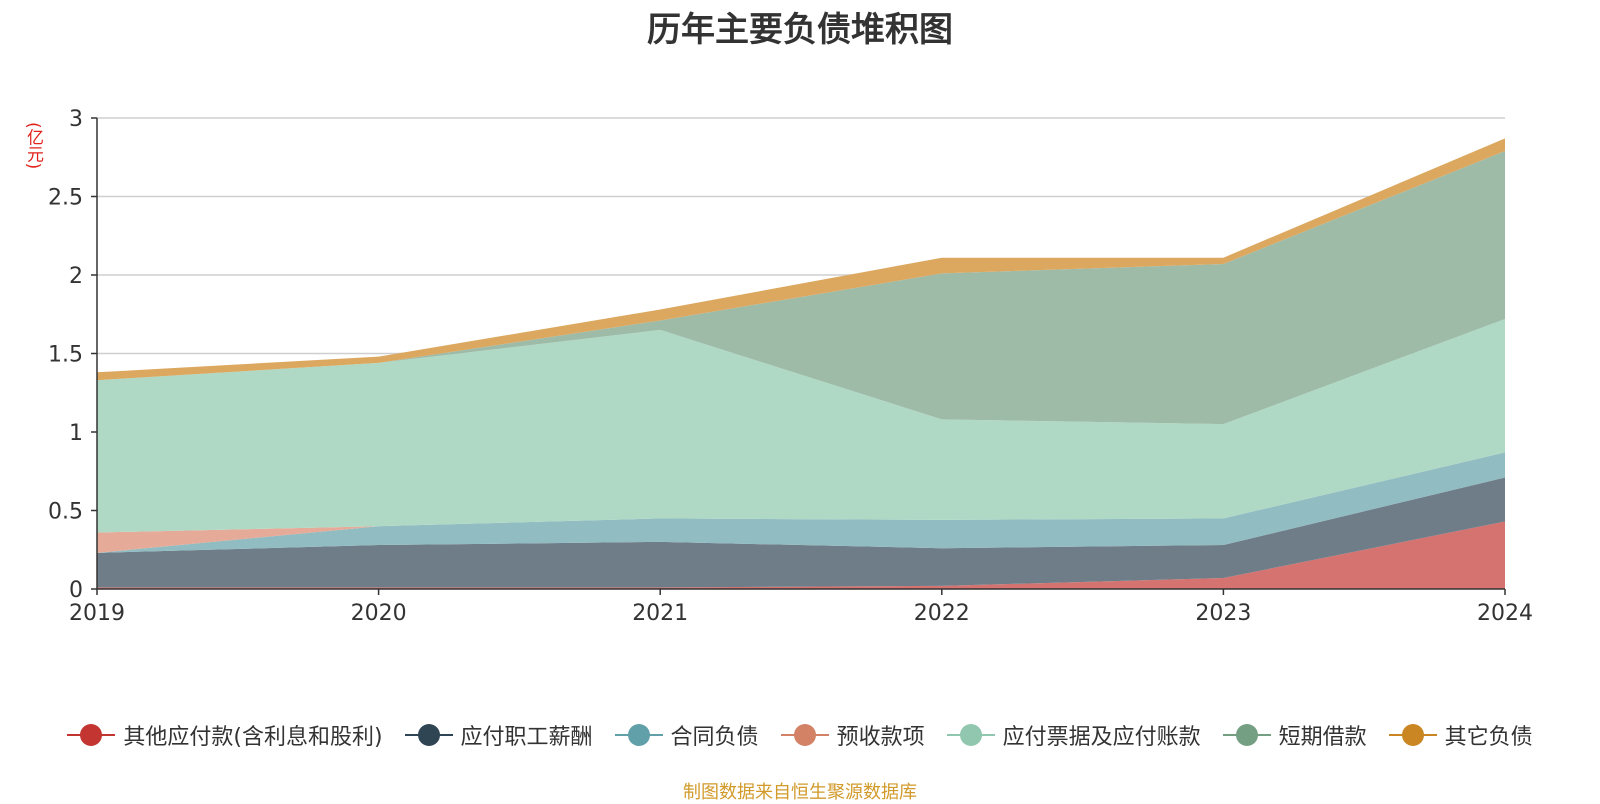  What do you see at coordinates (76, 590) in the screenshot?
I see `y-tick-label: 0` at bounding box center [76, 590].